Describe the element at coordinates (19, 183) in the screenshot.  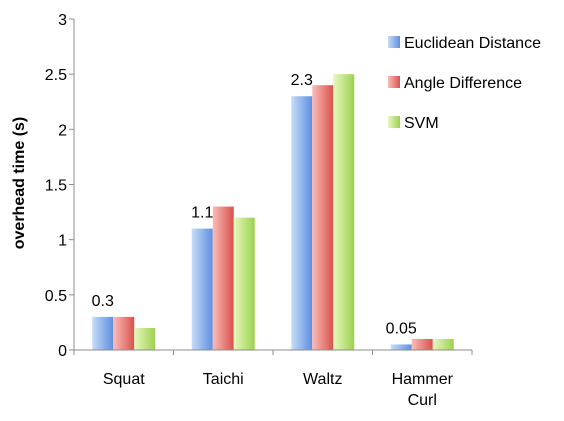
I see `y-axis-title: overhead time (s)` at that location.